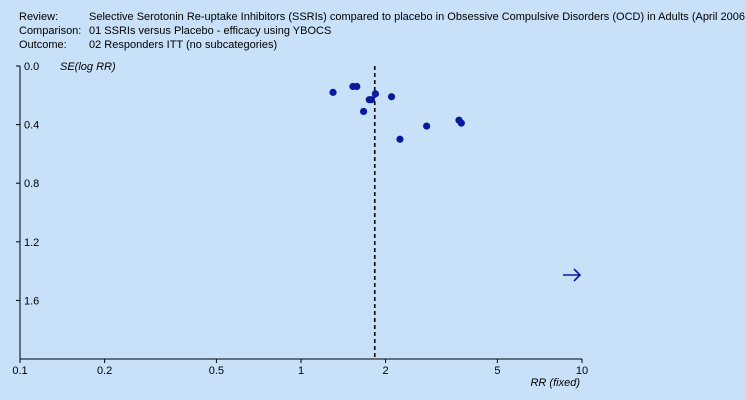 The height and width of the screenshot is (400, 746). Describe the element at coordinates (19, 371) in the screenshot. I see `x-tick-label: 0.1` at that location.